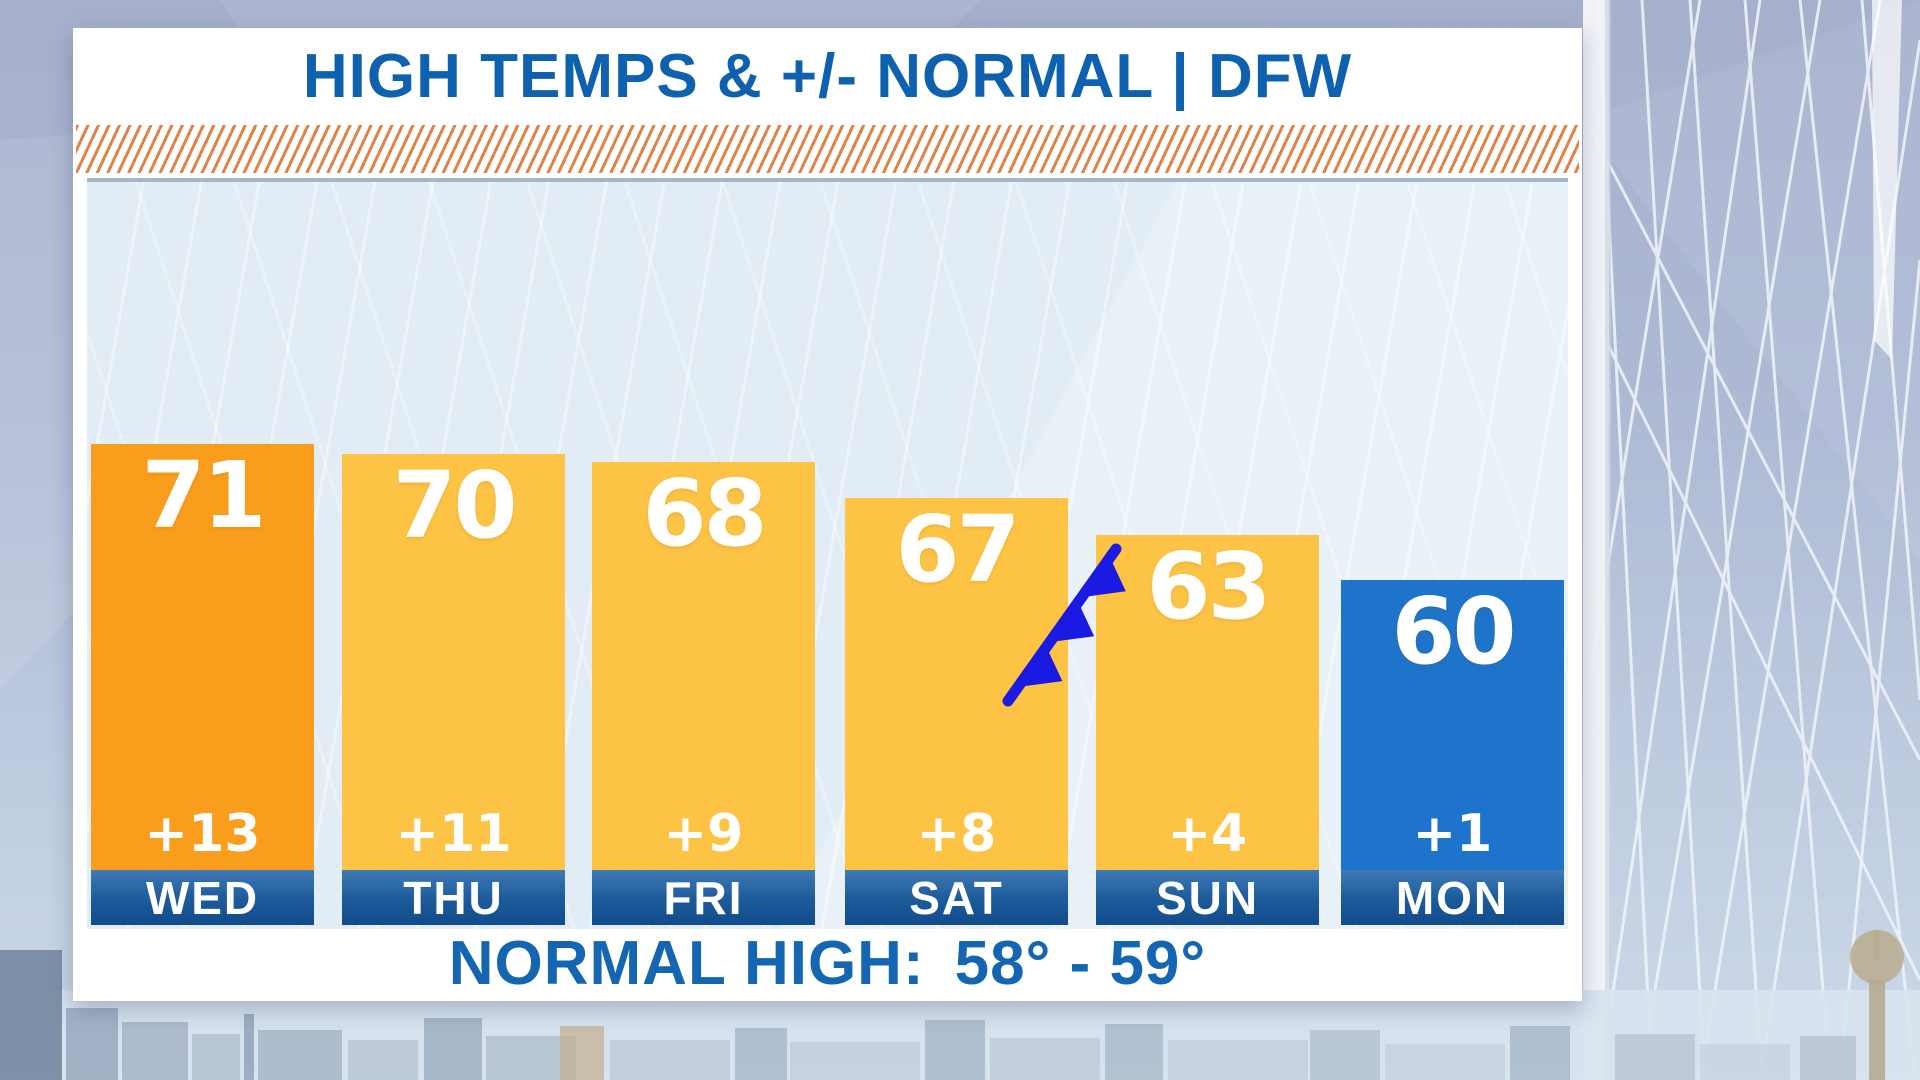 This screenshot has width=1920, height=1080. I want to click on normal-high-label: NORMAL HIGH:, so click(686, 963).